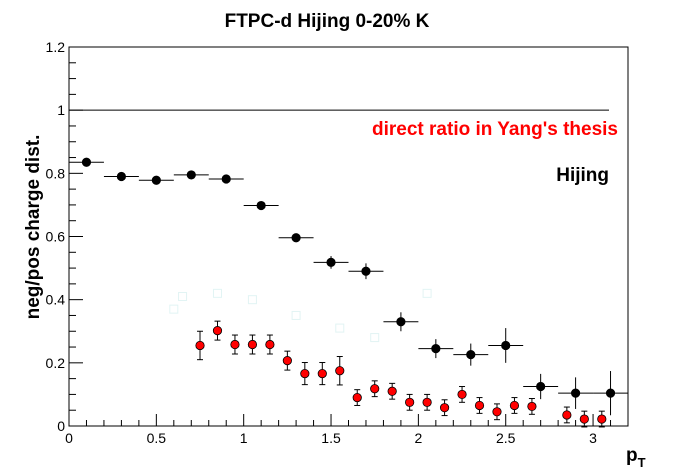 The width and height of the screenshot is (696, 474). Describe the element at coordinates (593, 438) in the screenshot. I see `x-tick-label: 3` at that location.